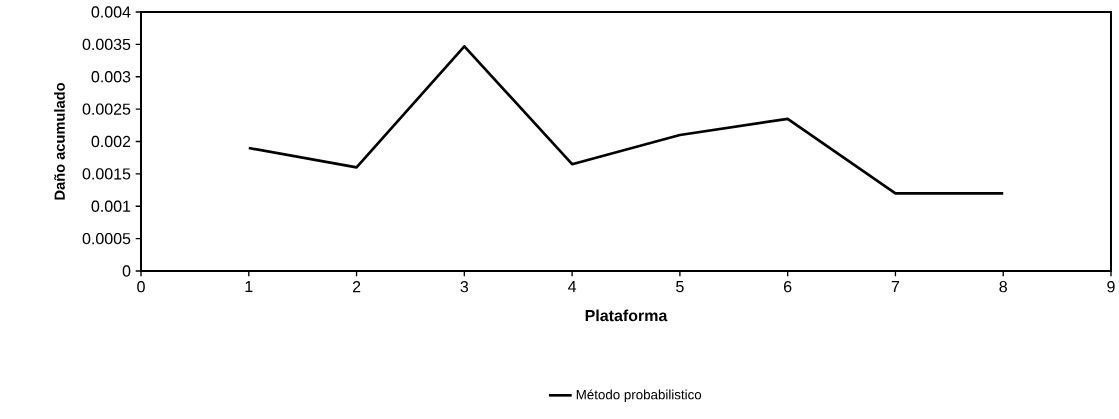 The width and height of the screenshot is (1119, 419). Describe the element at coordinates (106, 109) in the screenshot. I see `y-tick-label: 0.0025` at that location.